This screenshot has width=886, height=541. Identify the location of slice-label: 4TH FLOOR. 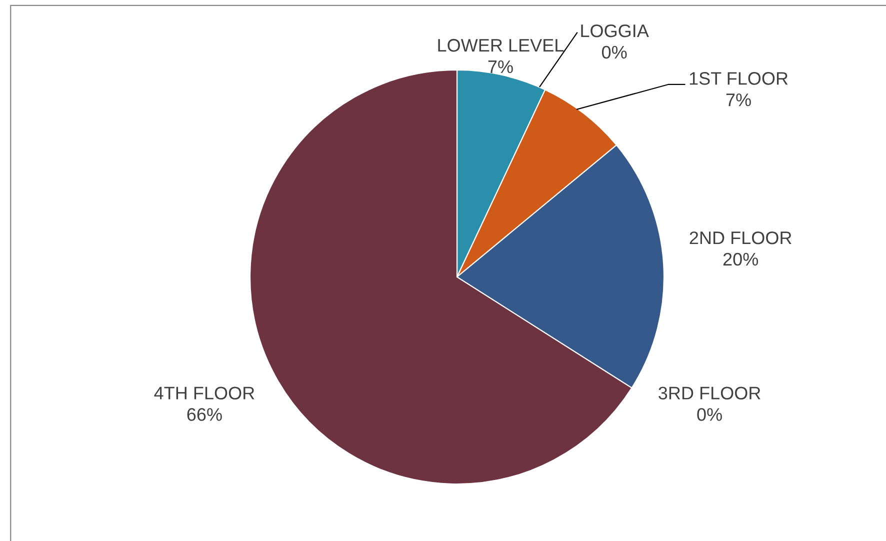
(204, 393).